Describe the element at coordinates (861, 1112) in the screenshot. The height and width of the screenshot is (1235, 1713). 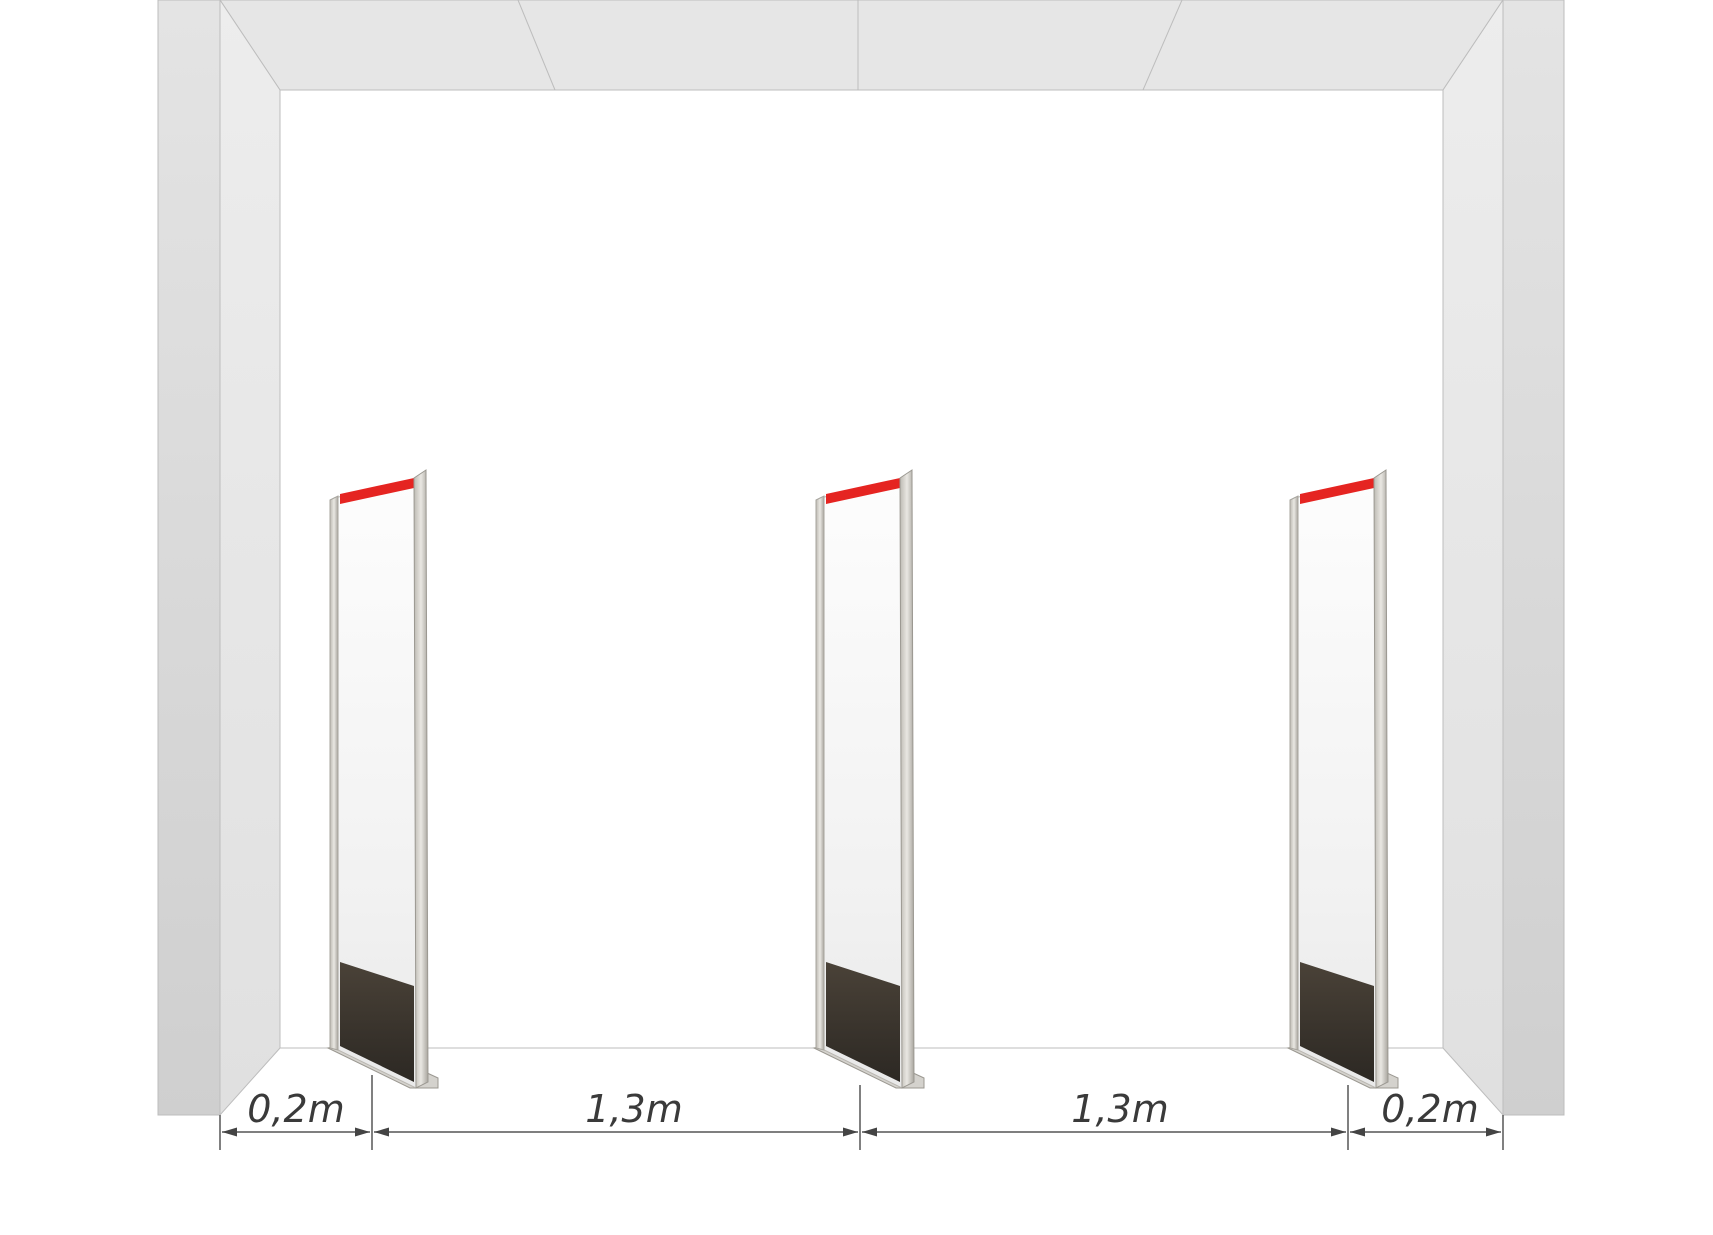
I see `dimension-lines` at that location.